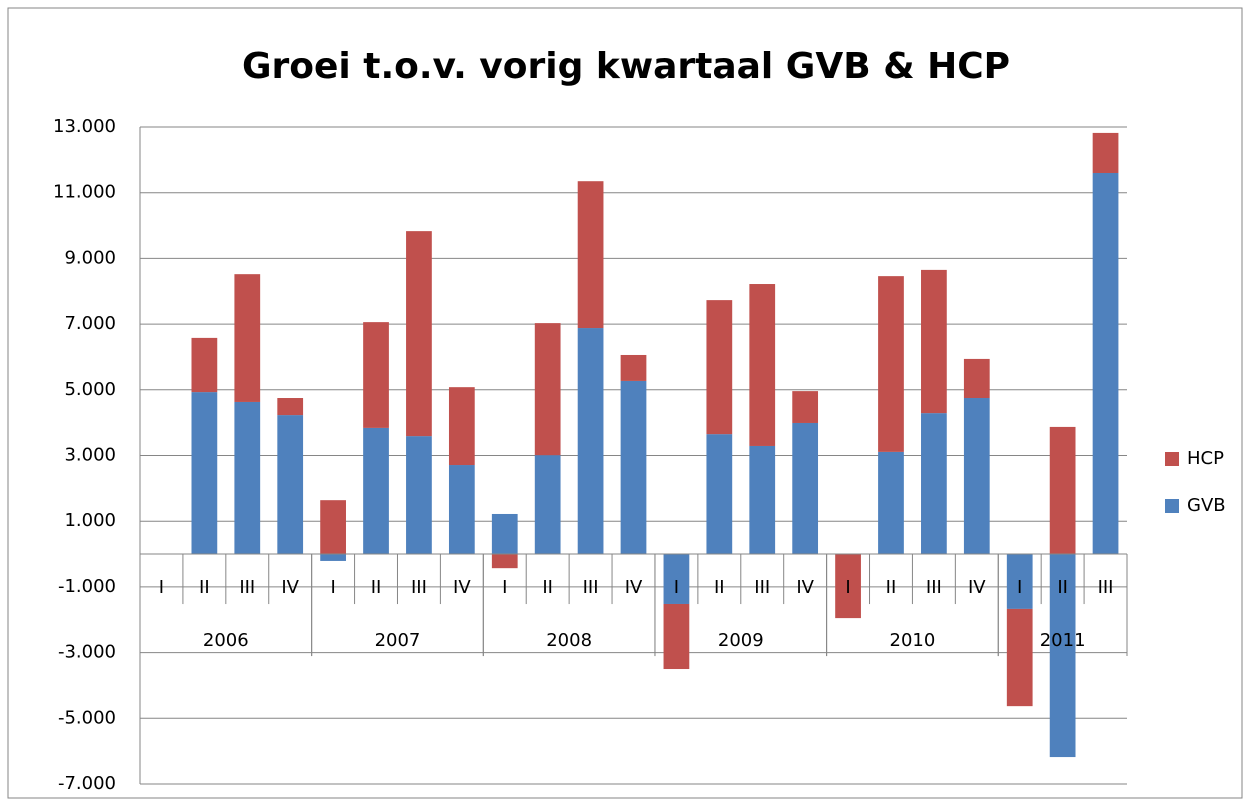 The width and height of the screenshot is (1251, 805). Describe the element at coordinates (87, 586) in the screenshot. I see `y-tick-label: -1.000` at that location.